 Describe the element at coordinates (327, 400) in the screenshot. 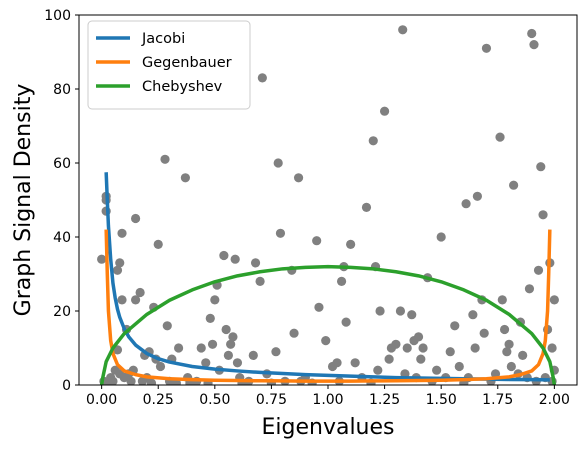

I see `x-tick-label: 1.00` at that location.